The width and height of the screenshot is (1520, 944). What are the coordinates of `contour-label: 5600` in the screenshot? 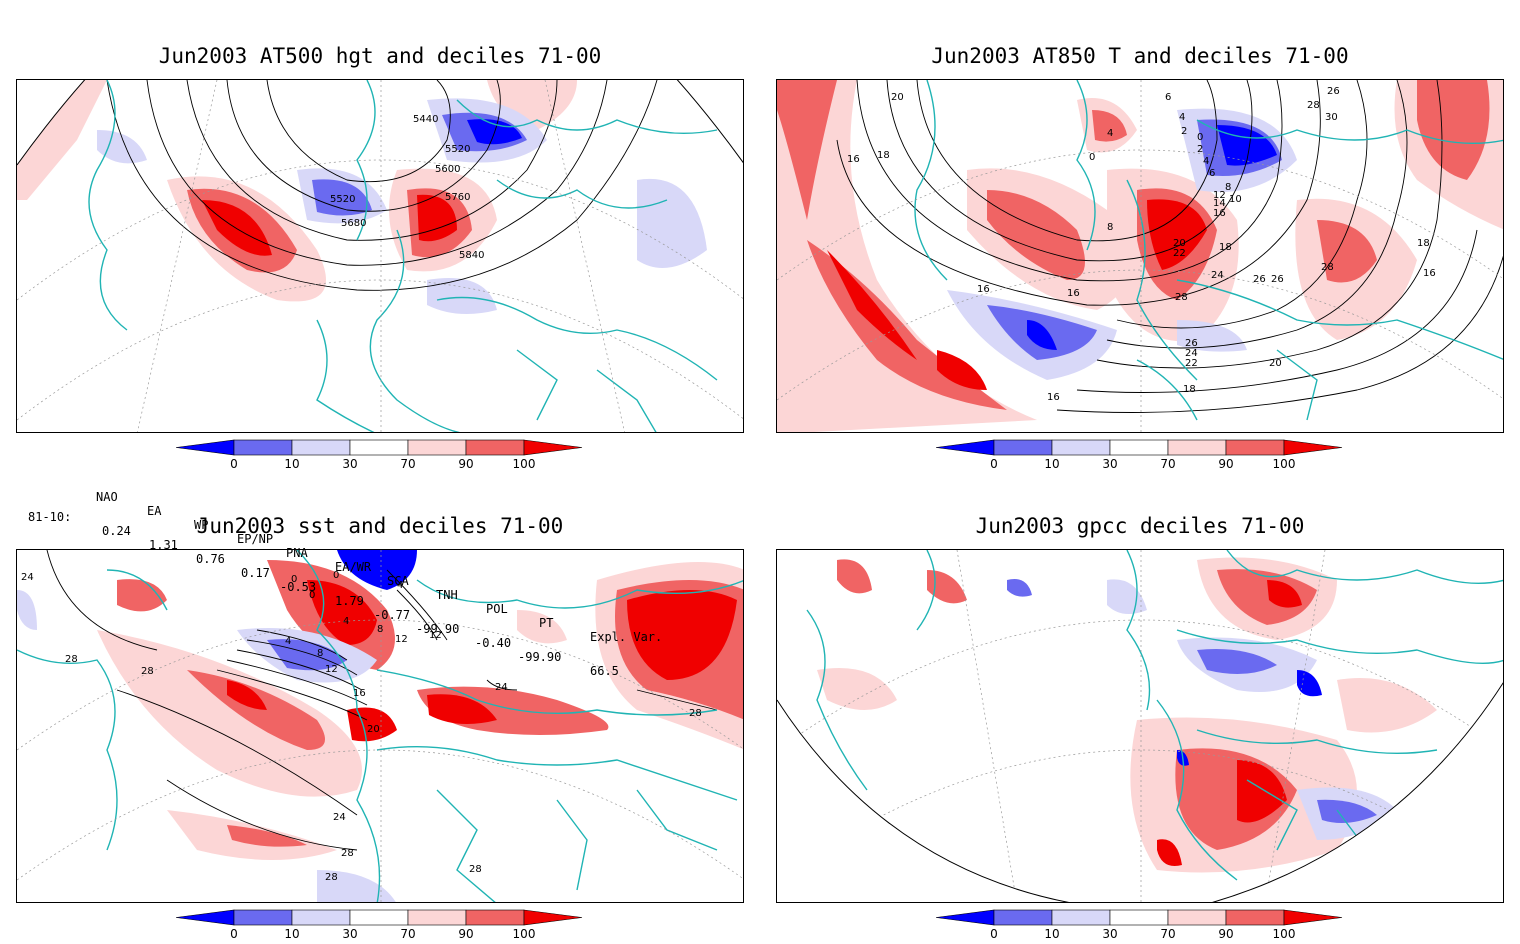 It's located at (447, 169).